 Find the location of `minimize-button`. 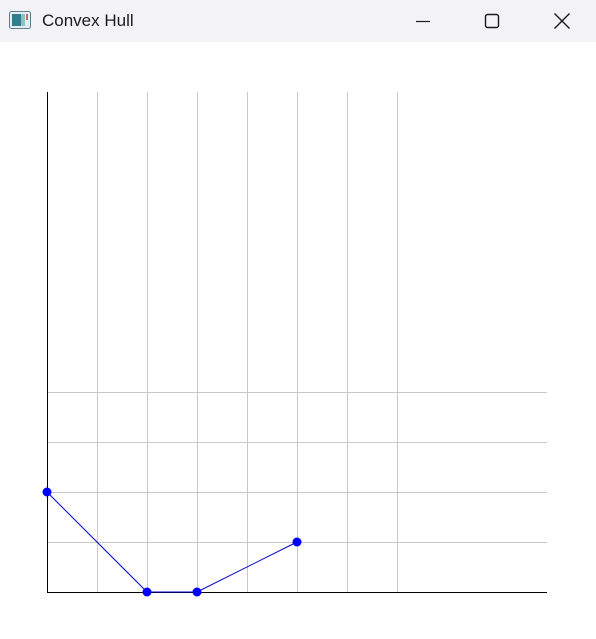

minimize-button is located at coordinates (423, 21).